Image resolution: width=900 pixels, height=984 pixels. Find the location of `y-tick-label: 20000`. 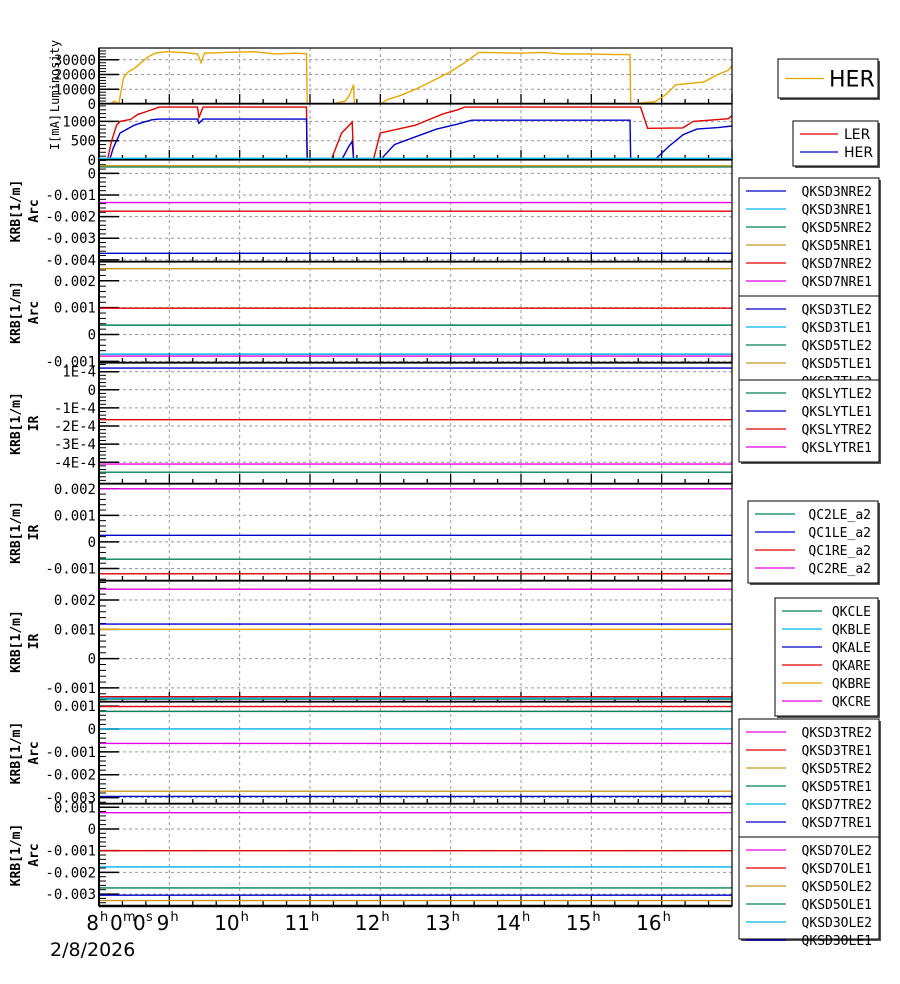

y-tick-label: 20000 is located at coordinates (75, 76).